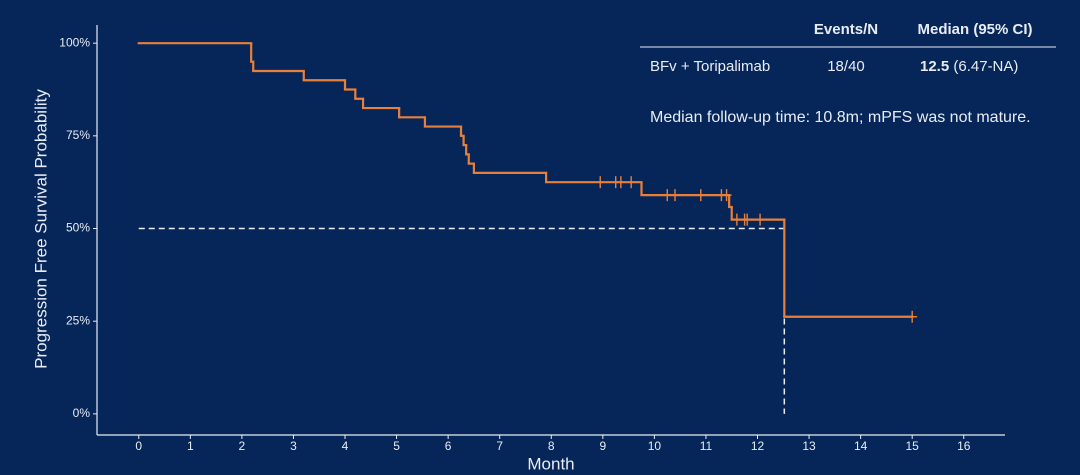 The width and height of the screenshot is (1080, 475). Describe the element at coordinates (758, 446) in the screenshot. I see `x-tick-label: 12` at that location.